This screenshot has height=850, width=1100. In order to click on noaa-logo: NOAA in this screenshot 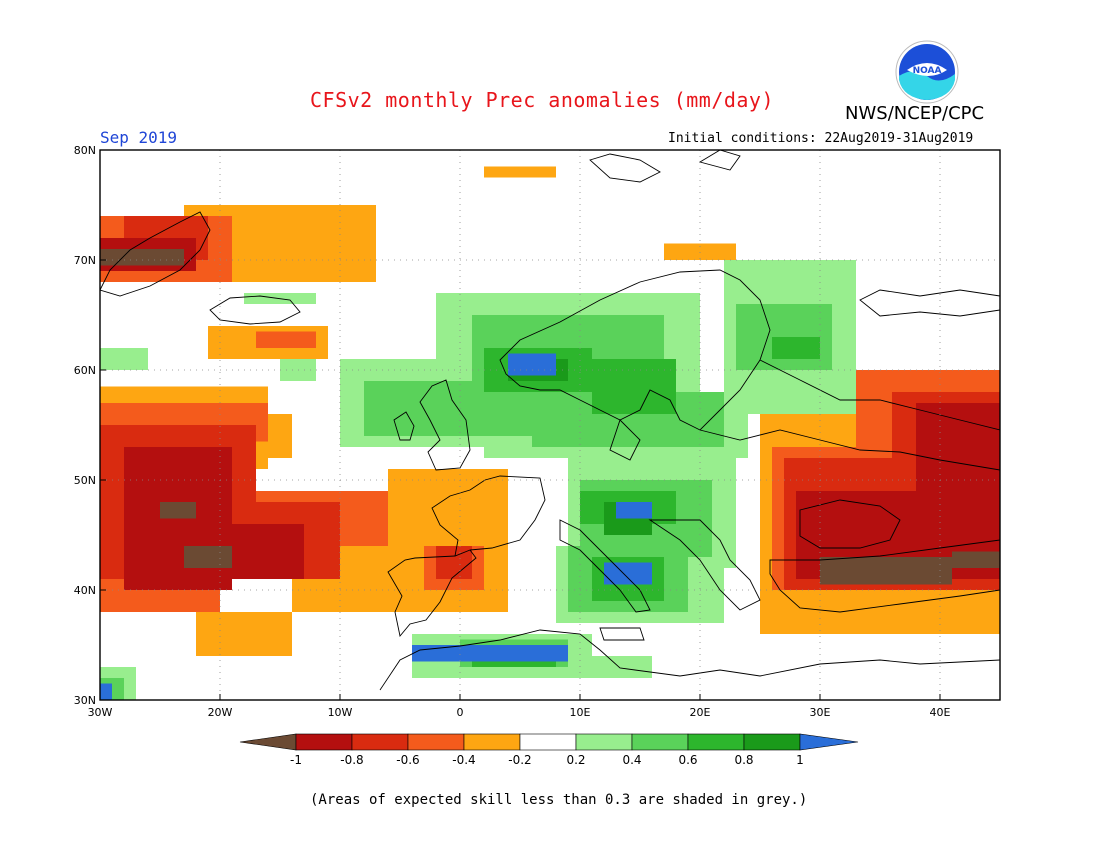, I will do `click(927, 72)`.